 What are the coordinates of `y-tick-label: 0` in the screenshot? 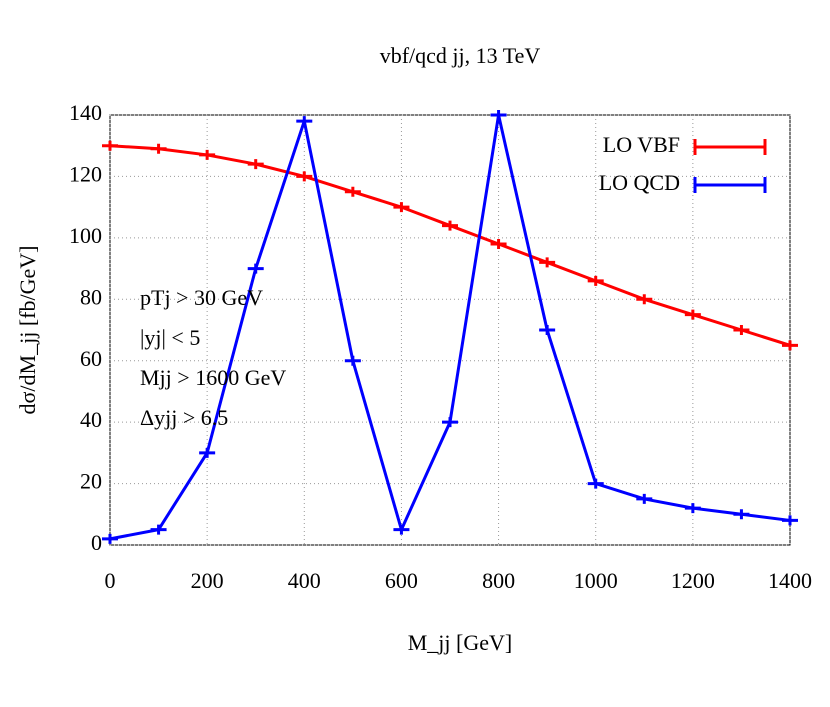 It's located at (96, 542).